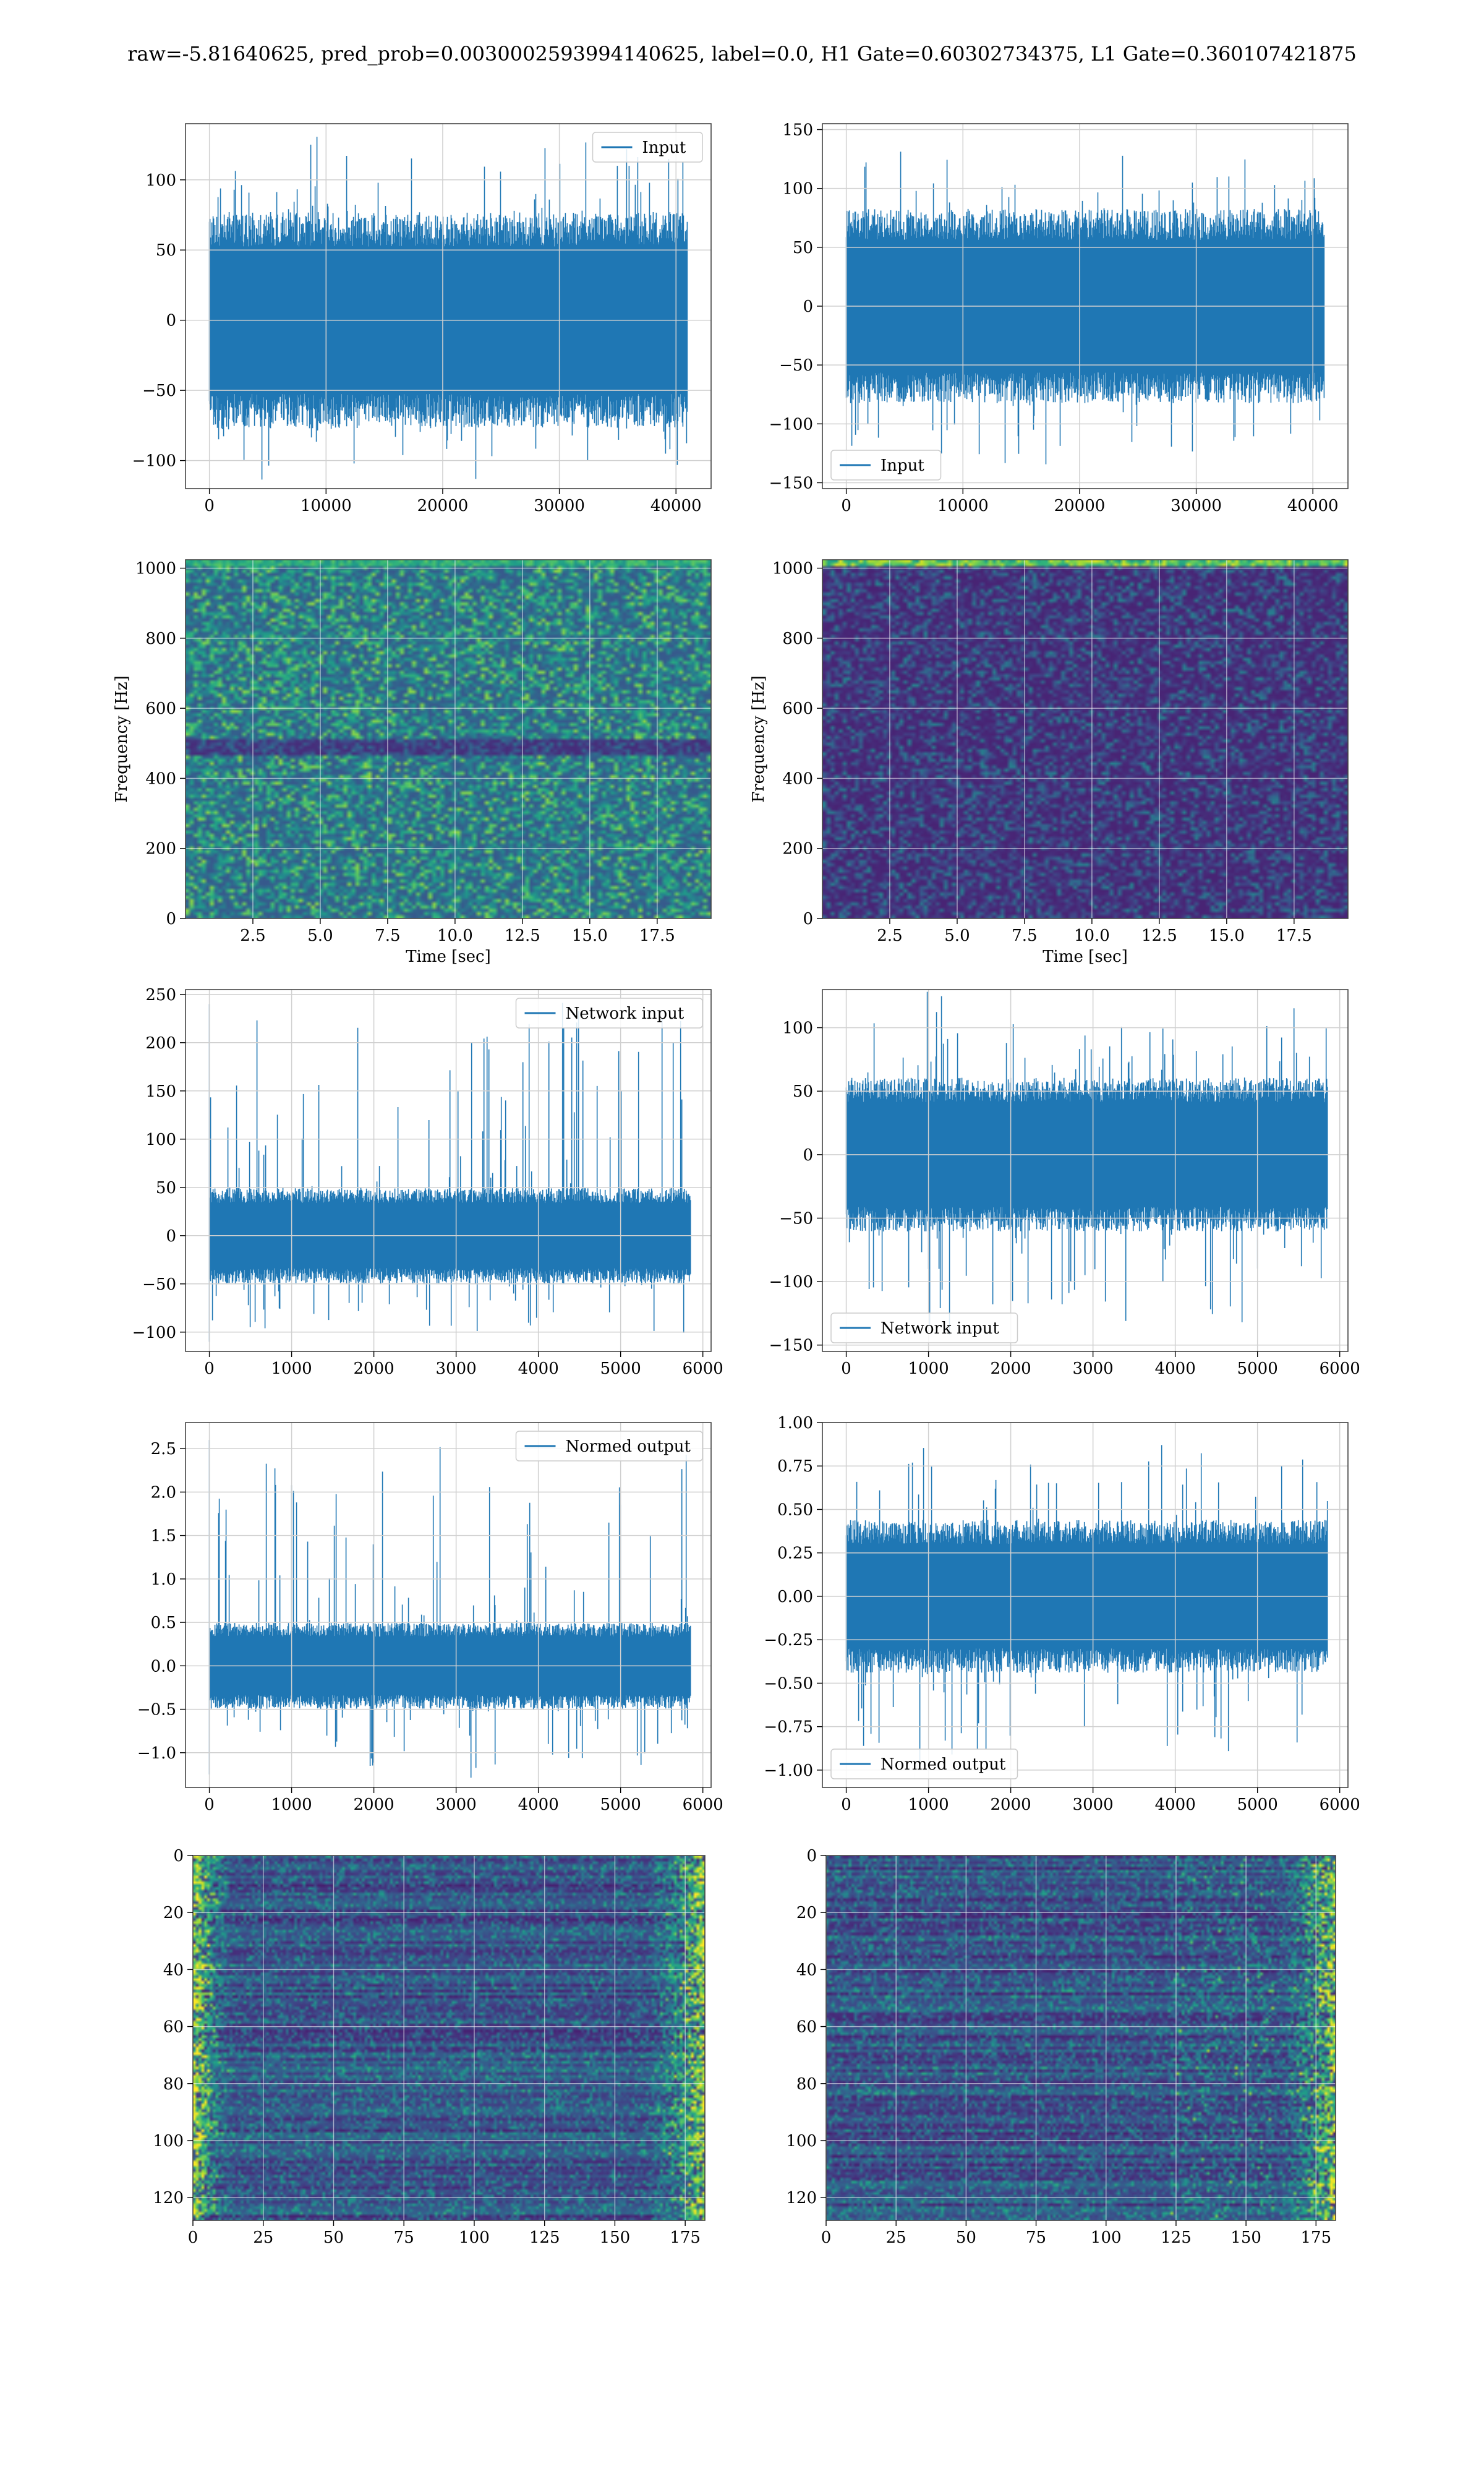  What do you see at coordinates (163, 1449) in the screenshot?
I see `y-tick-label: 2.5` at bounding box center [163, 1449].